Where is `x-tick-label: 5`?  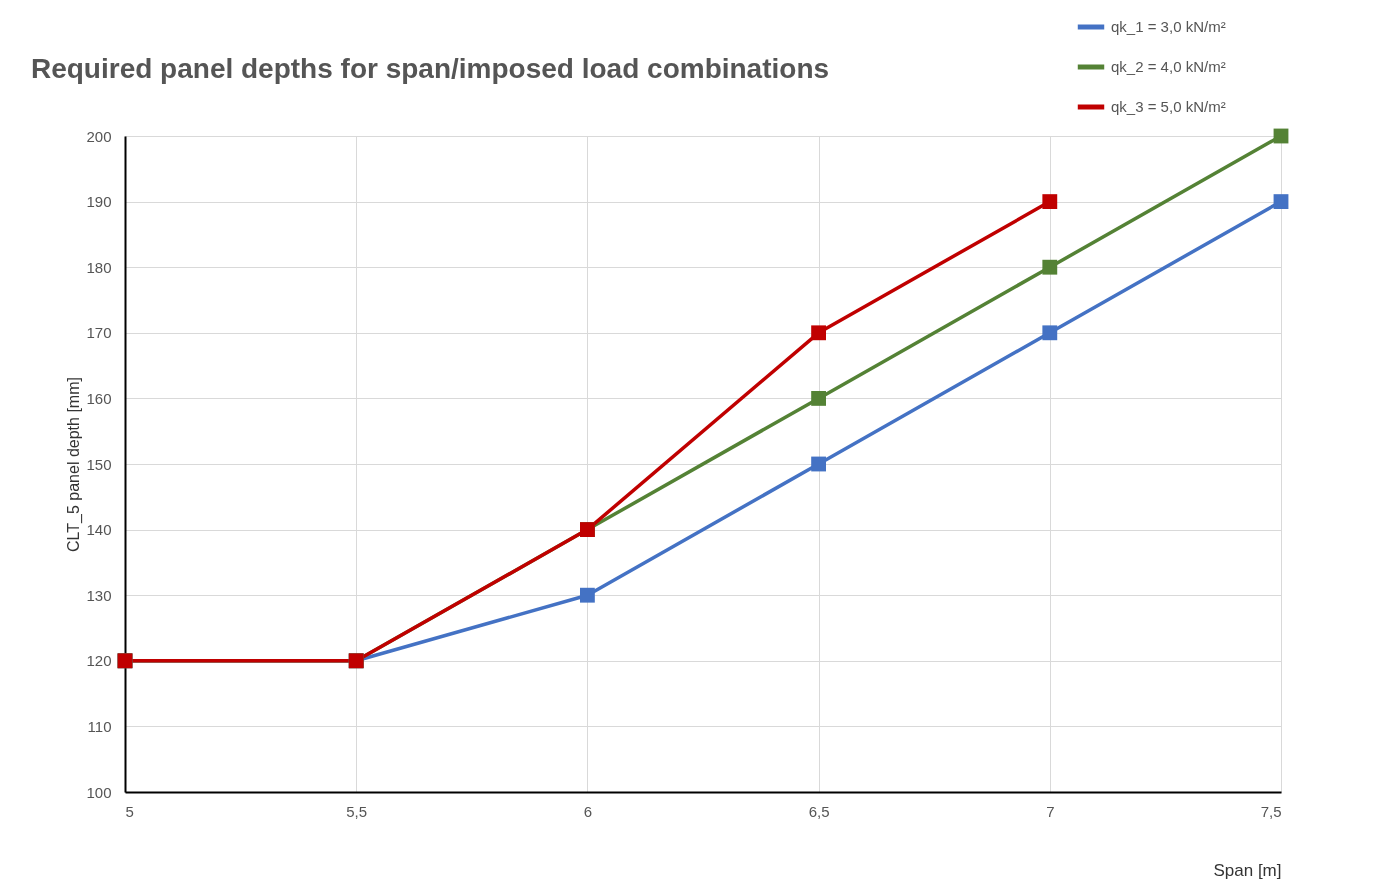 x-tick-label: 5 is located at coordinates (129, 811).